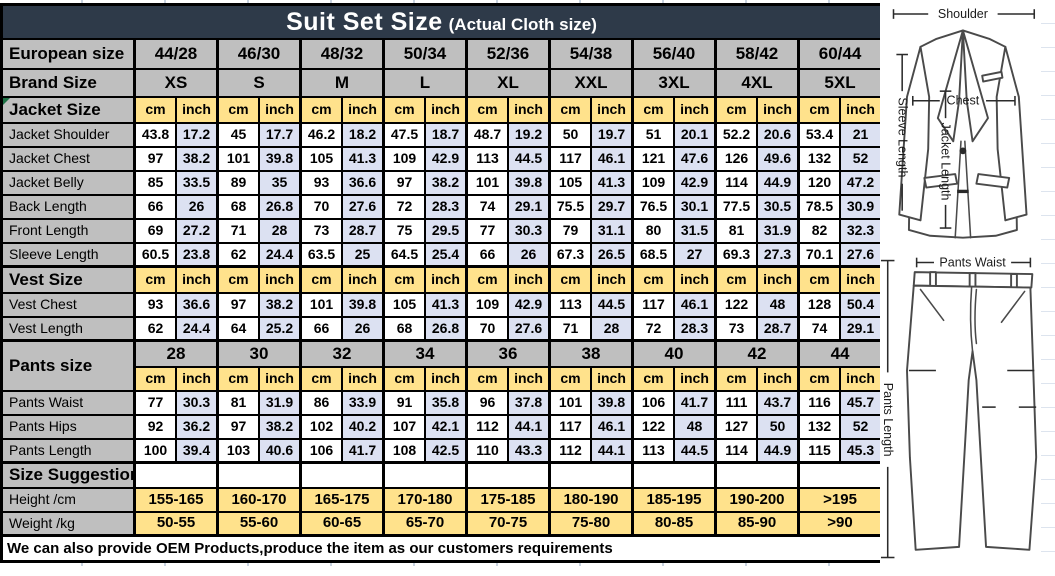 The width and height of the screenshot is (1055, 576). Describe the element at coordinates (861, 254) in the screenshot. I see `inch-cell: 27.6` at that location.